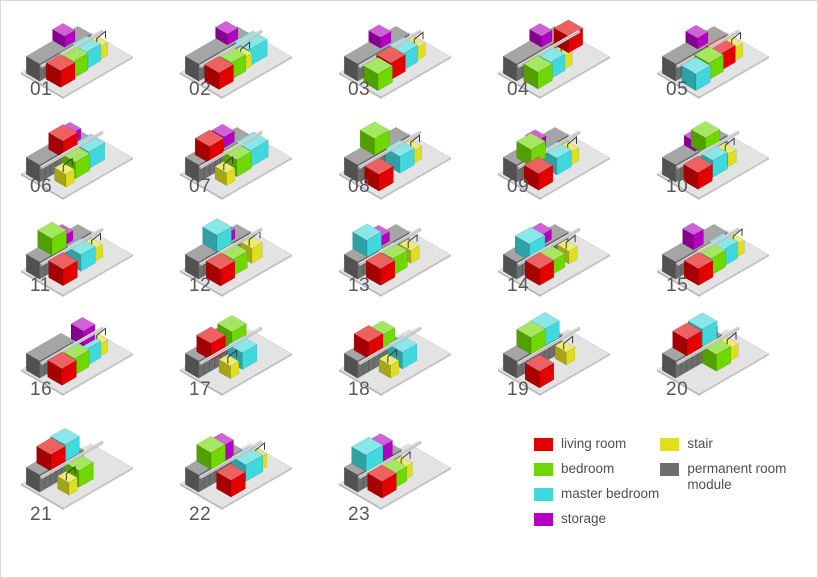  What do you see at coordinates (41, 389) in the screenshot?
I see `variant-number: 16` at bounding box center [41, 389].